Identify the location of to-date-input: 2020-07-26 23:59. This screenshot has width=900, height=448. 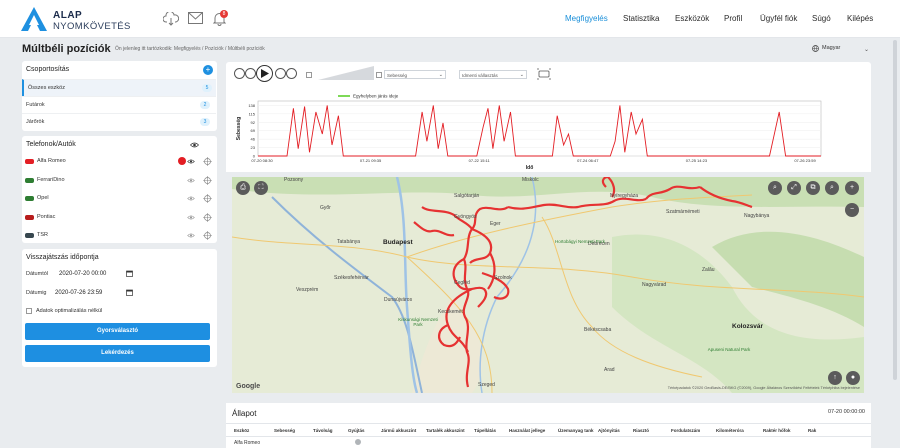
(79, 293).